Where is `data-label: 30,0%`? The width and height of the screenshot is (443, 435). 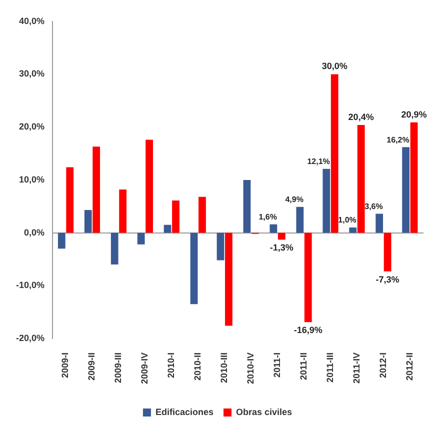
data-label: 30,0% is located at coordinates (335, 66).